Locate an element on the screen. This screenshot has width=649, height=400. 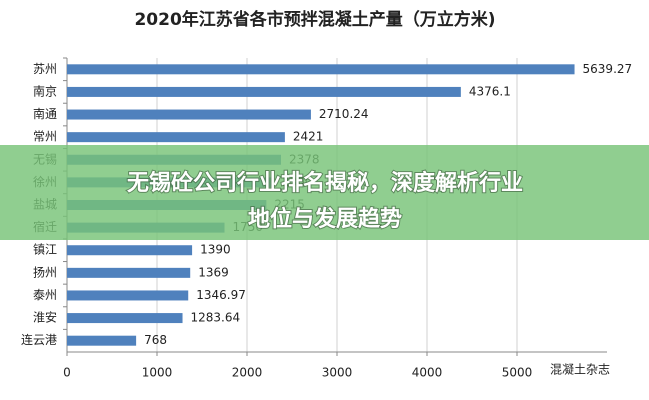
value-label: 2710.24 is located at coordinates (344, 114).